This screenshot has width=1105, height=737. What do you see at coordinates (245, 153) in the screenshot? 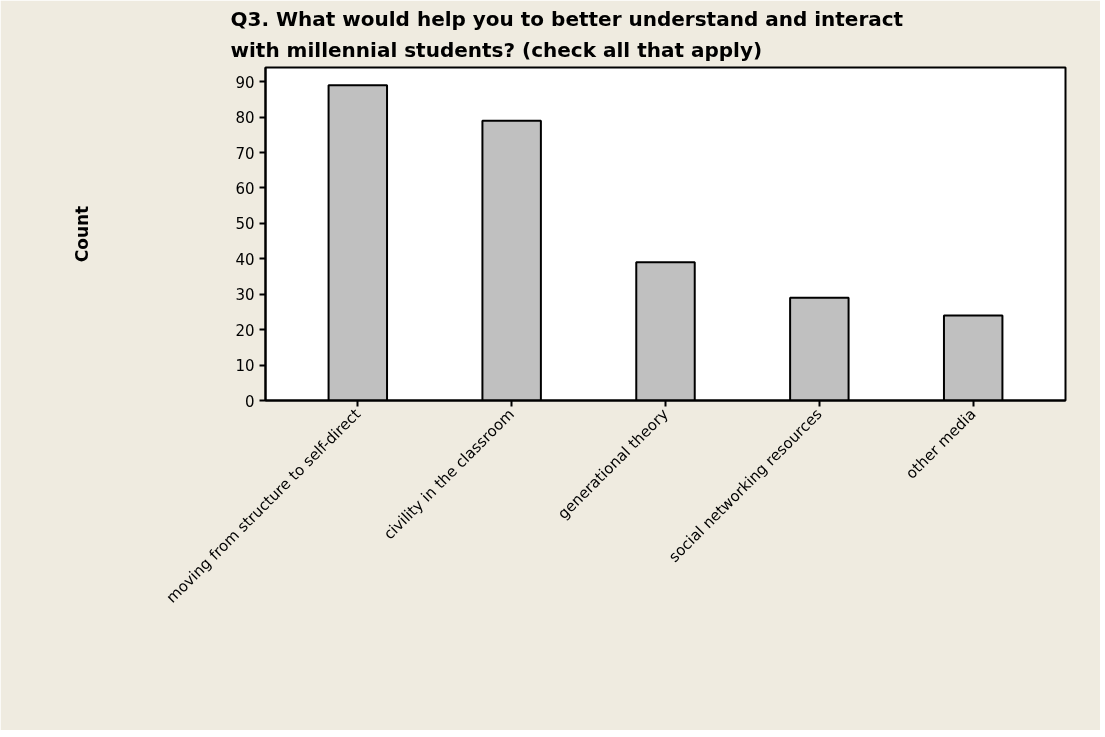
I see `y-tick-label: 70` at bounding box center [245, 153].